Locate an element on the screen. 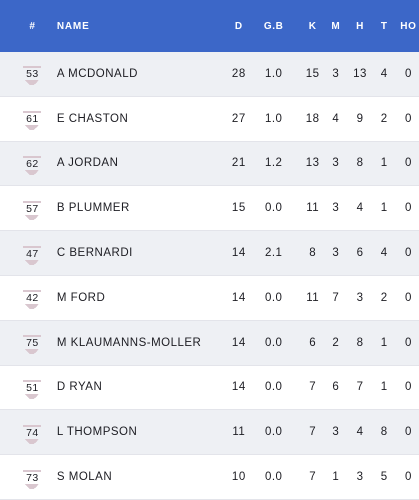  header-ho: HO is located at coordinates (408, 26).